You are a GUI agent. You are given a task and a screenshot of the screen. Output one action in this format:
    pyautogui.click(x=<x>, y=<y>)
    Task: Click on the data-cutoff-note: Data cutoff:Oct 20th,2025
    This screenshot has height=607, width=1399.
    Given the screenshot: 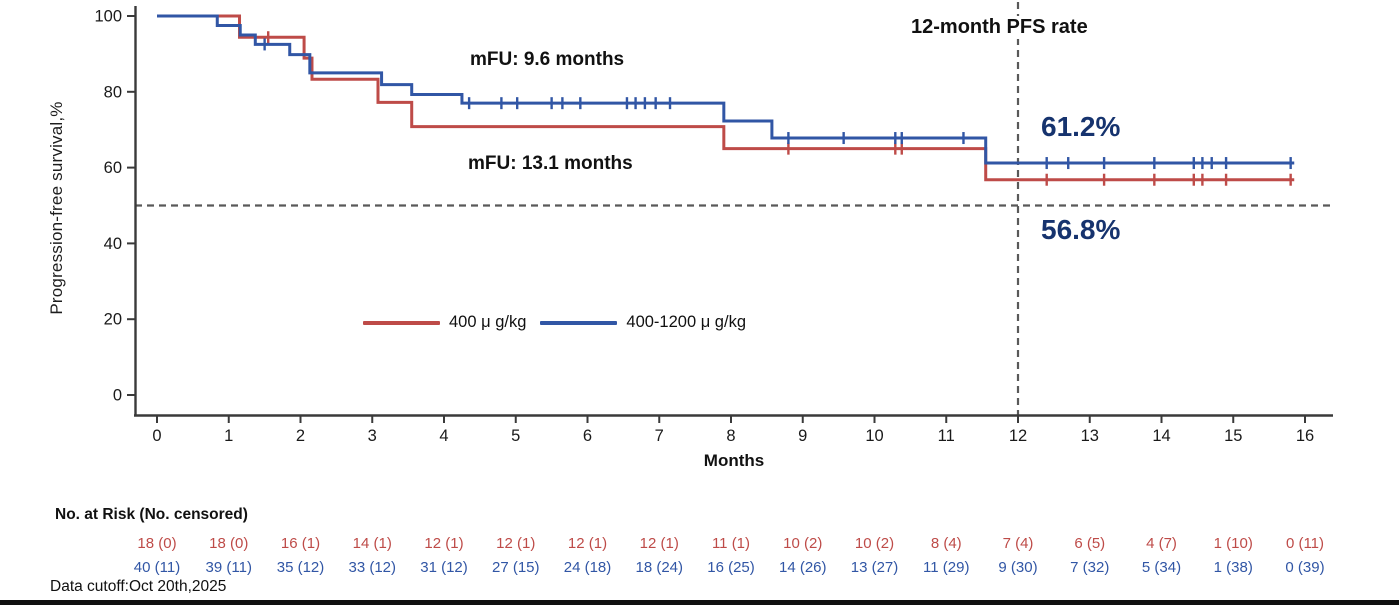 What is the action you would take?
    pyautogui.click(x=138, y=586)
    